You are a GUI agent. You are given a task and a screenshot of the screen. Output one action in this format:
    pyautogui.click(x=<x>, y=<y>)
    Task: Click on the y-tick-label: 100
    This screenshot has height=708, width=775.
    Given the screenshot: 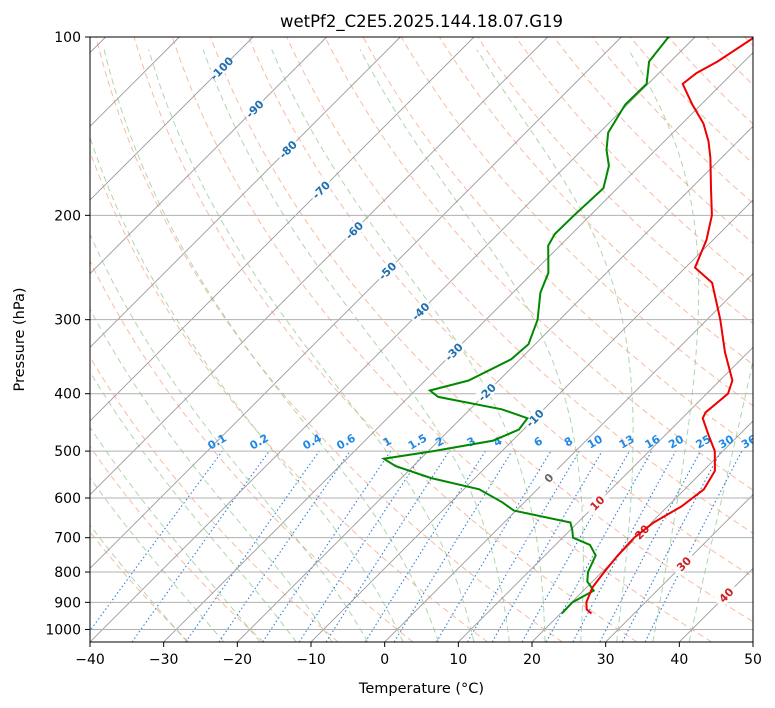 What is the action you would take?
    pyautogui.click(x=67, y=38)
    